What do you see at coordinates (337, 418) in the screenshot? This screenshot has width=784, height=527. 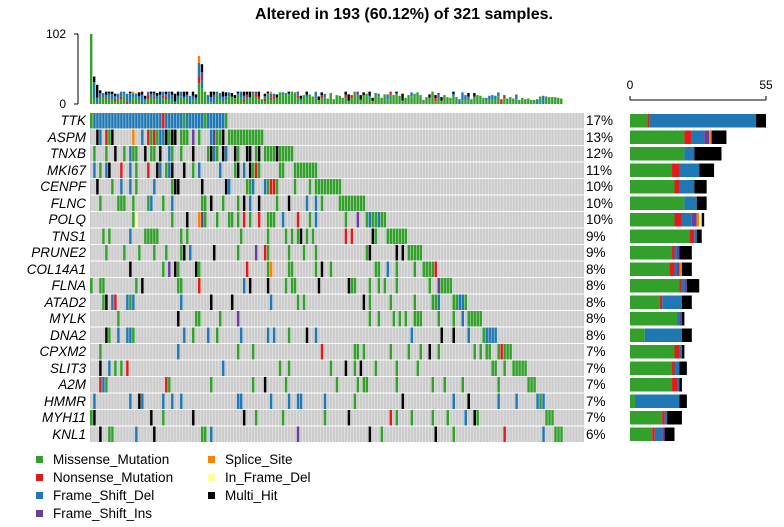 I see `matrix-row-myh11` at bounding box center [337, 418].